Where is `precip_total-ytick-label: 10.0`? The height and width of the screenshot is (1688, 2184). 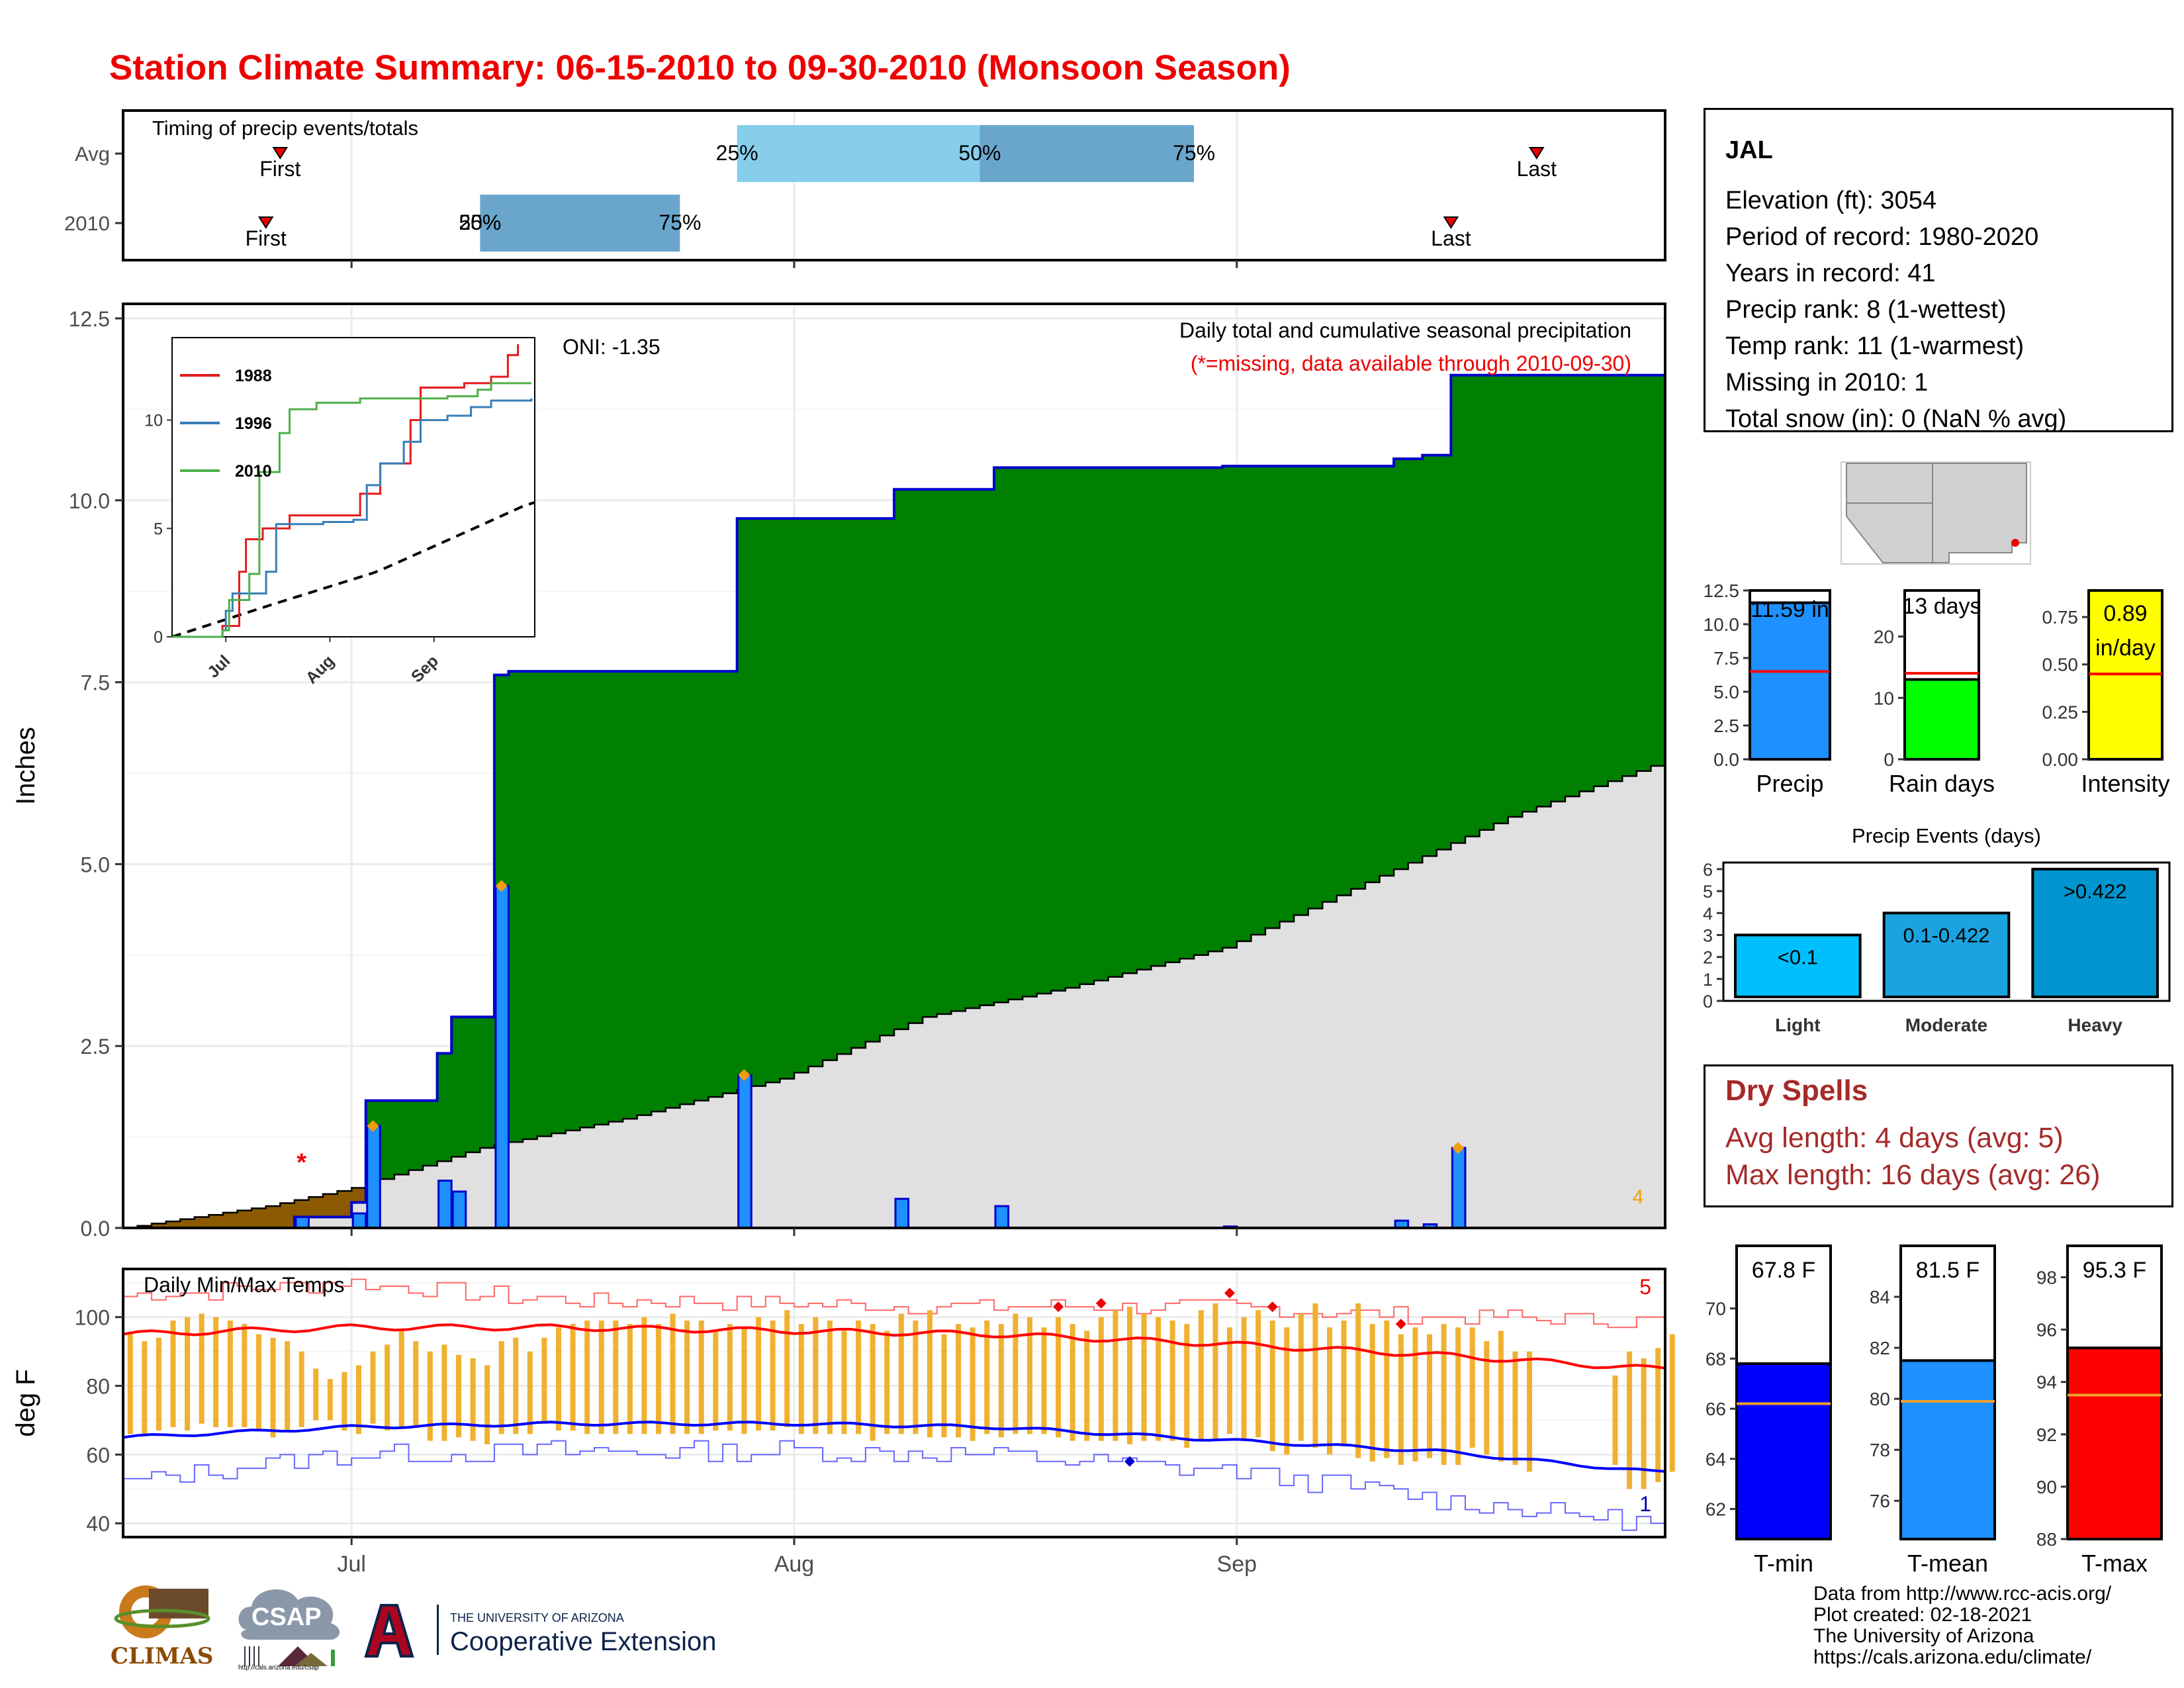
precip_total-ytick-label: 10.0 is located at coordinates (1722, 624).